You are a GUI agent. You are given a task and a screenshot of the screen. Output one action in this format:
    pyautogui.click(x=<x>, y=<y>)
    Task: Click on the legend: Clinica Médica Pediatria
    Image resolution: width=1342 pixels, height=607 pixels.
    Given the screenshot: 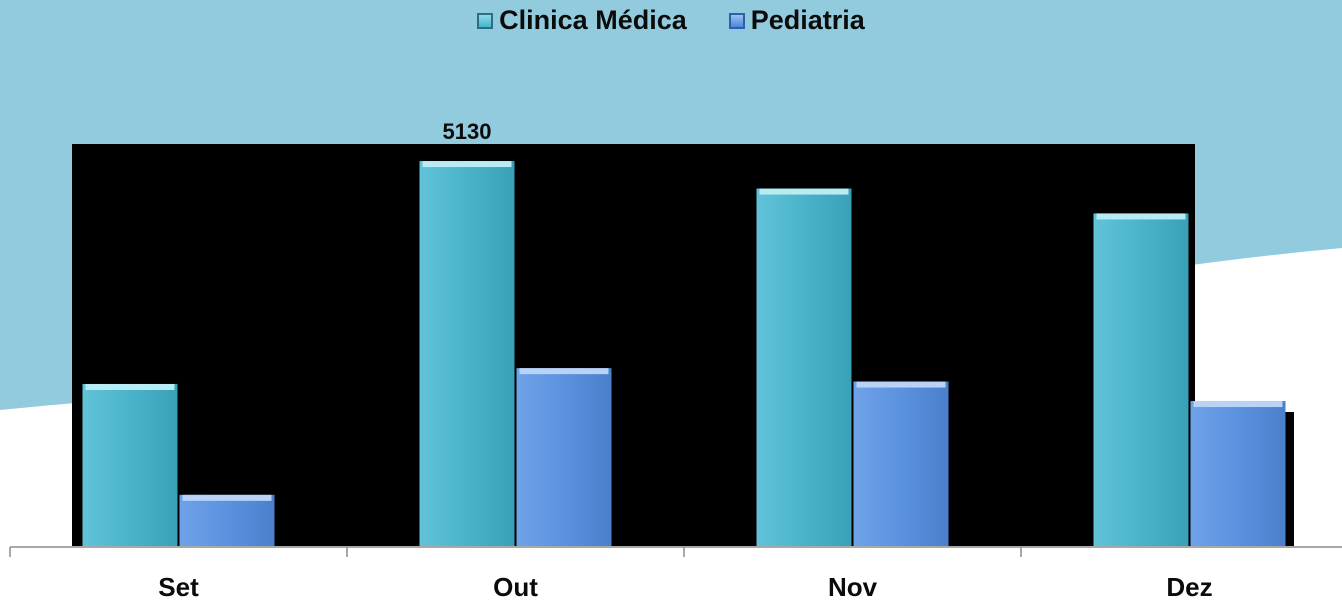 What is the action you would take?
    pyautogui.click(x=671, y=20)
    